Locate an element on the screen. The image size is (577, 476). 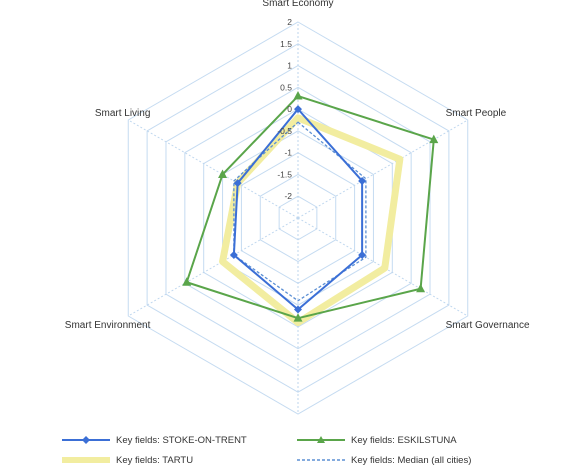
category-label-5: Smart Living is located at coordinates (123, 113).